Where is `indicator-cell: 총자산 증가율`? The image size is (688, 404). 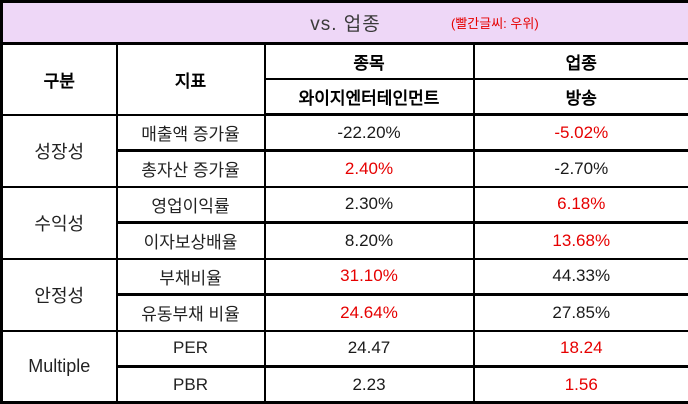 indicator-cell: 총자산 증가율 is located at coordinates (190, 168).